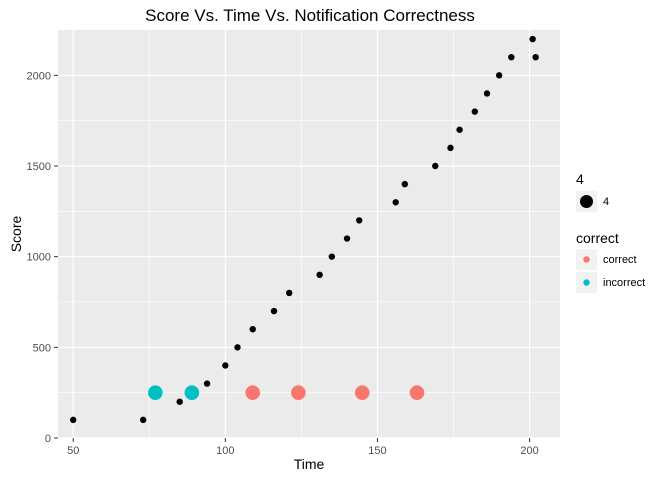 The height and width of the screenshot is (485, 672). Describe the element at coordinates (39, 258) in the screenshot. I see `y-tick-label: 1000` at that location.